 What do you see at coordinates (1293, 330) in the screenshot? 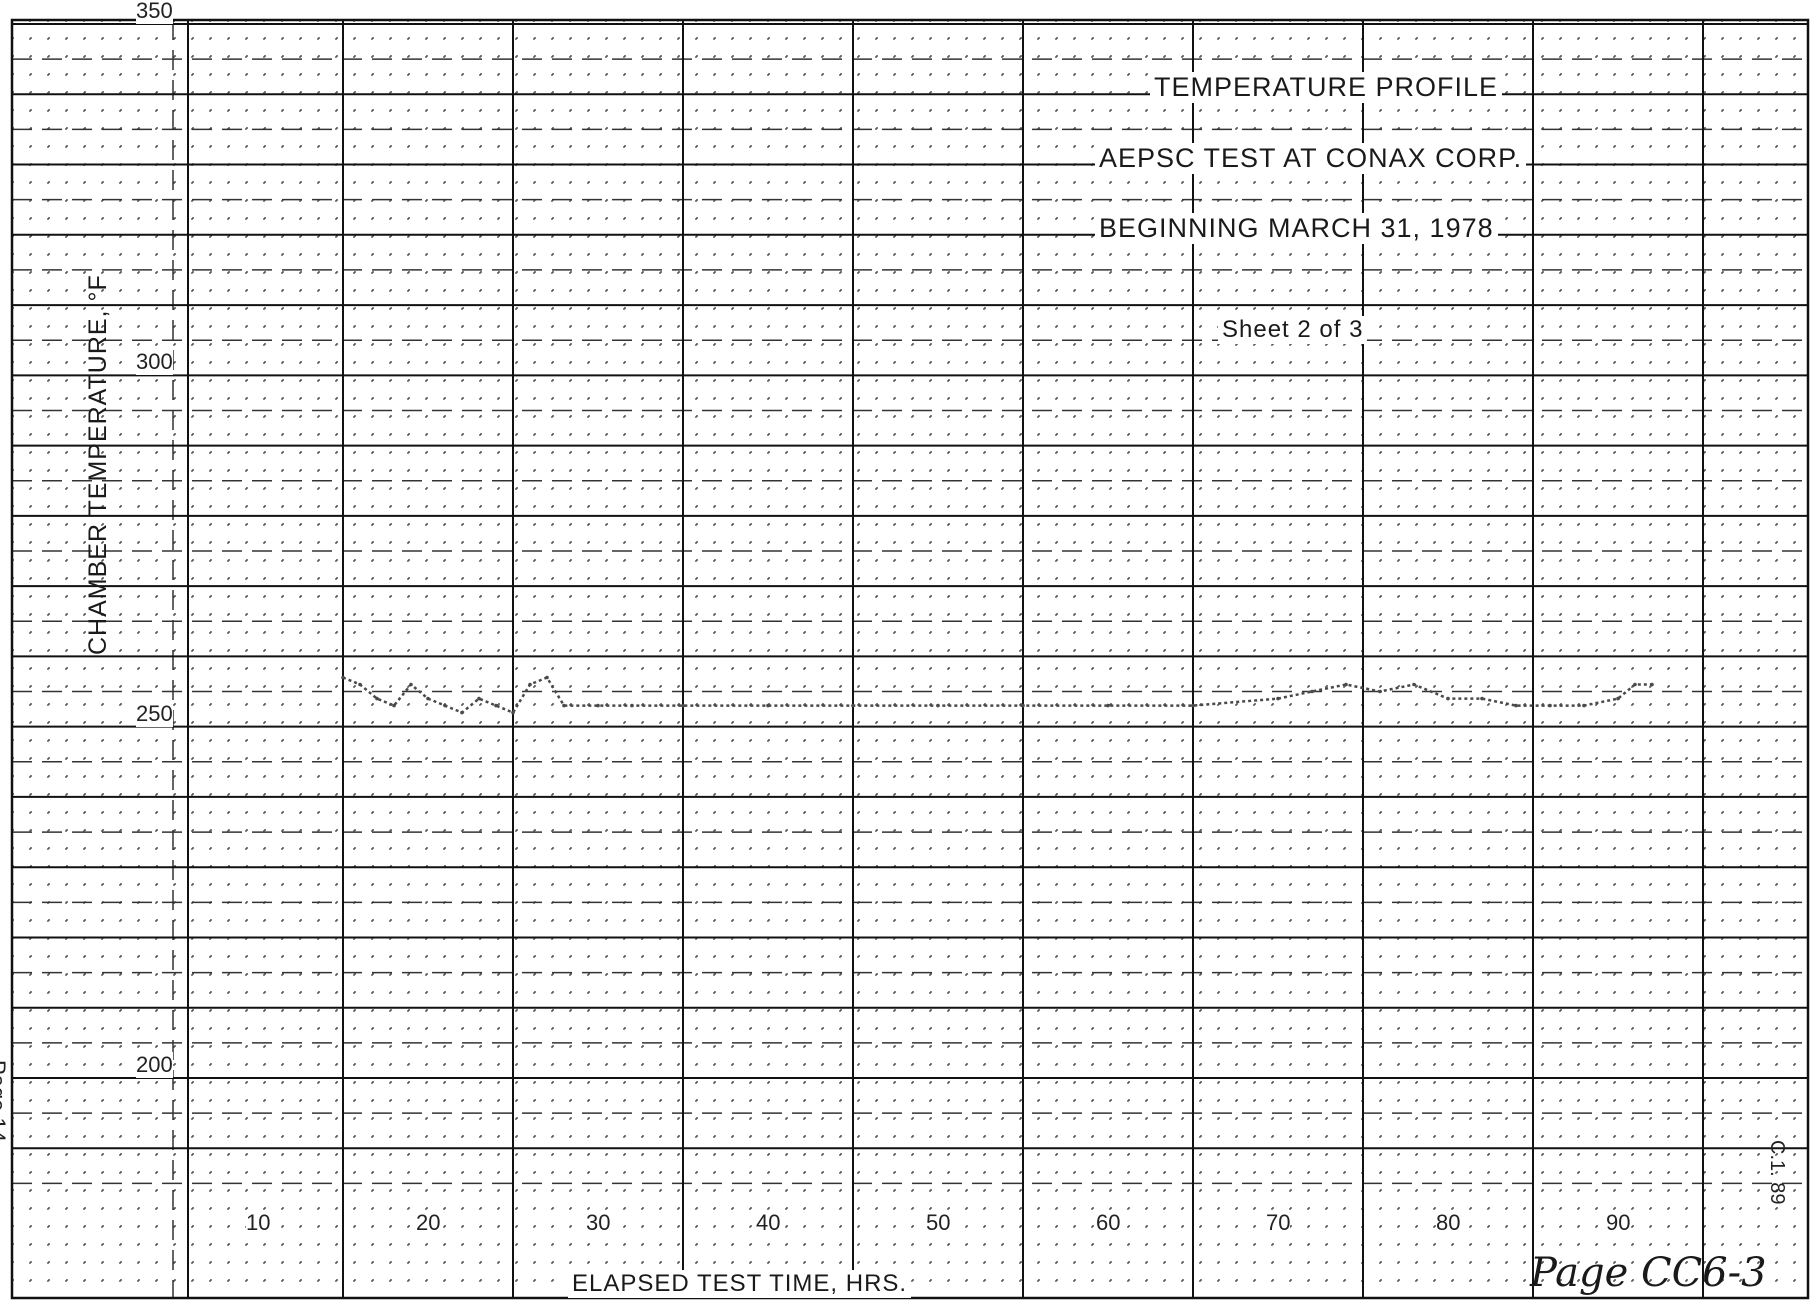
I see `sheet-label: Sheet 2 of 3` at bounding box center [1293, 330].